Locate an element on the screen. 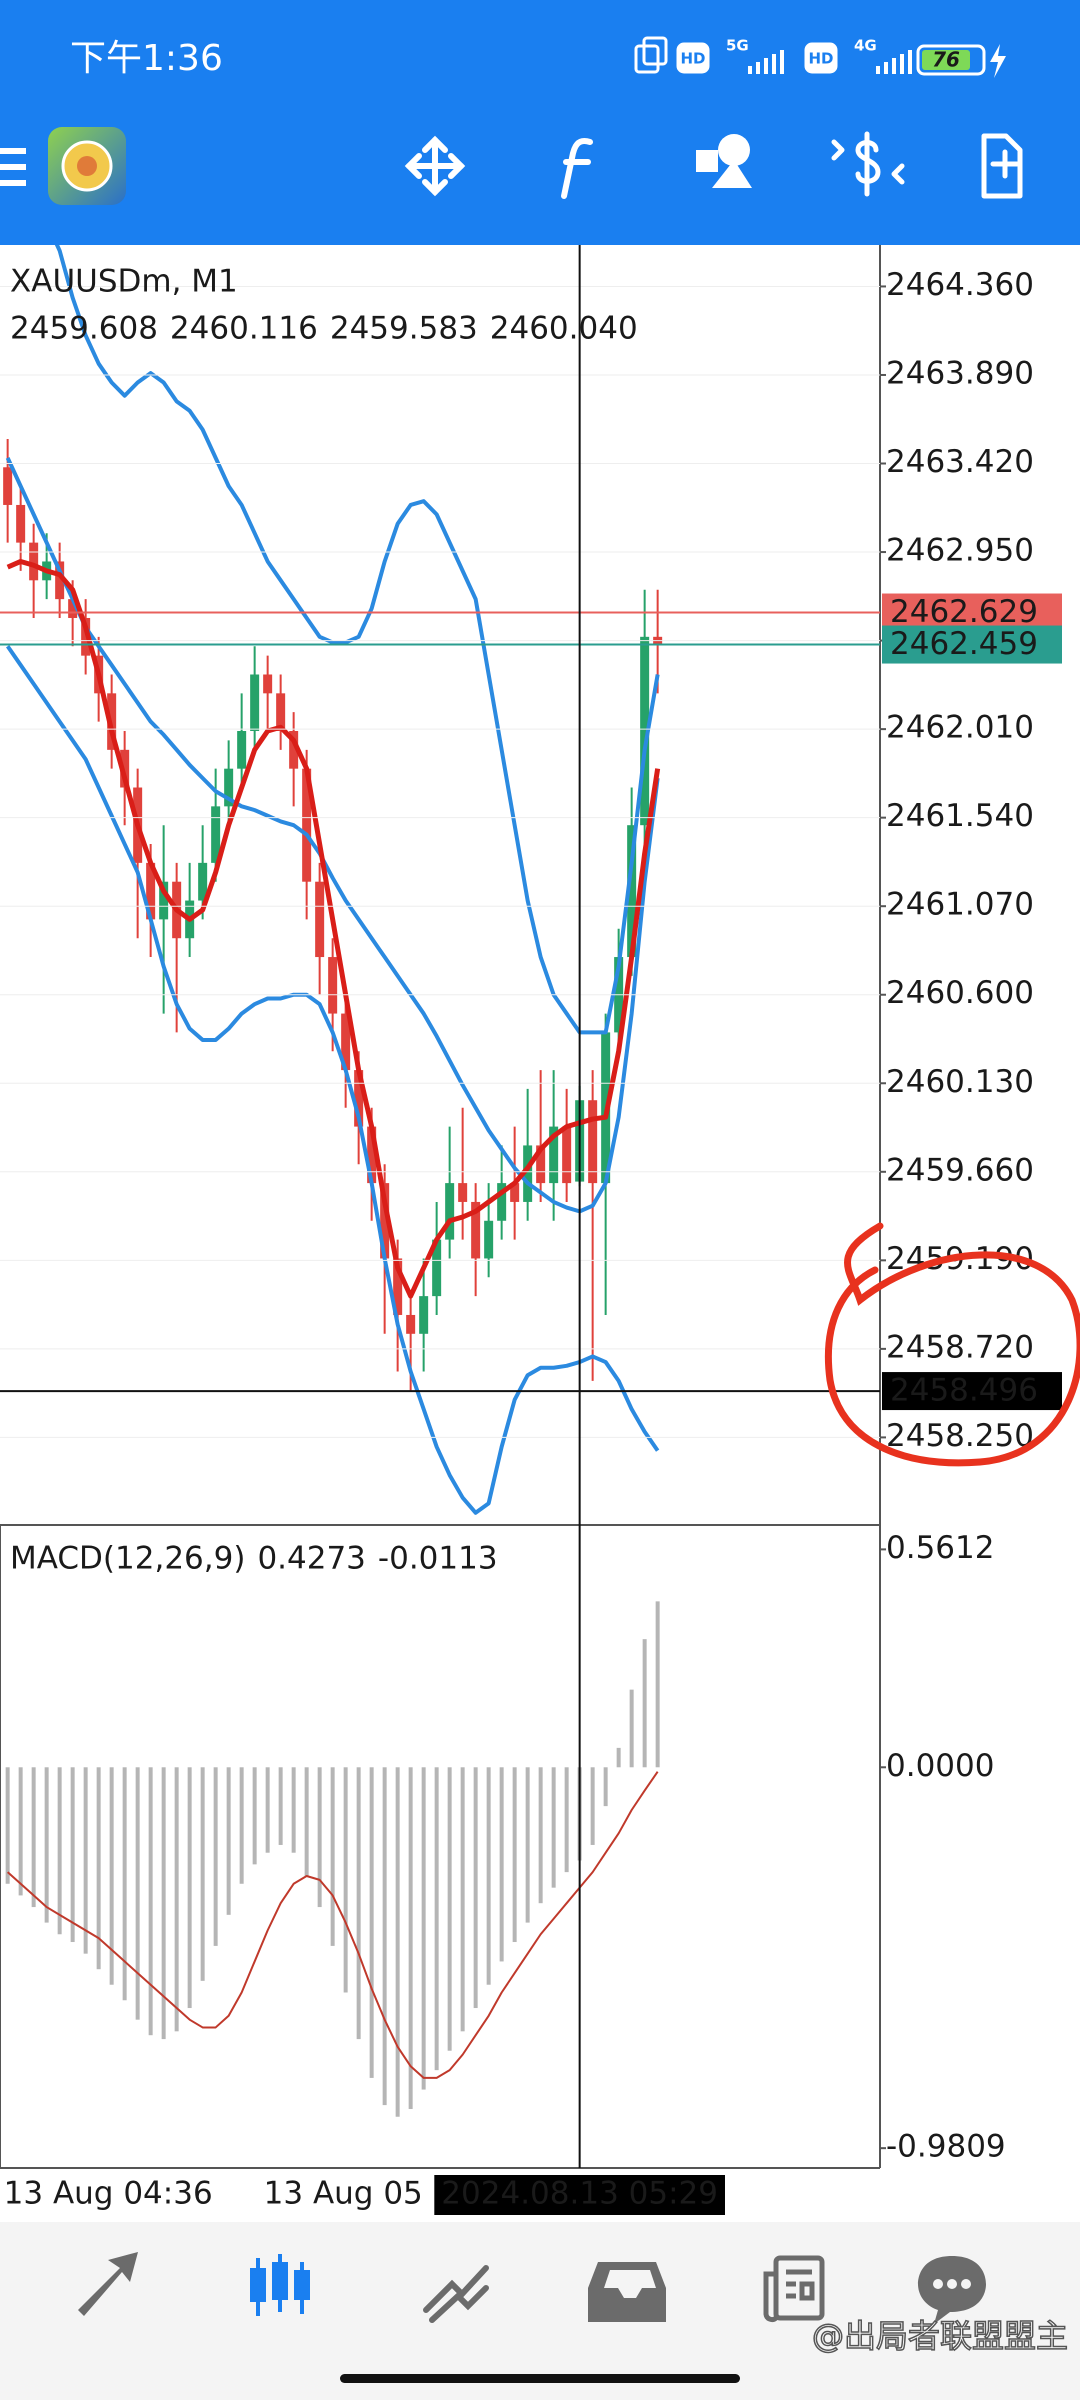 This screenshot has height=2400, width=1080. readout-value: -0.0113 is located at coordinates (438, 1559).